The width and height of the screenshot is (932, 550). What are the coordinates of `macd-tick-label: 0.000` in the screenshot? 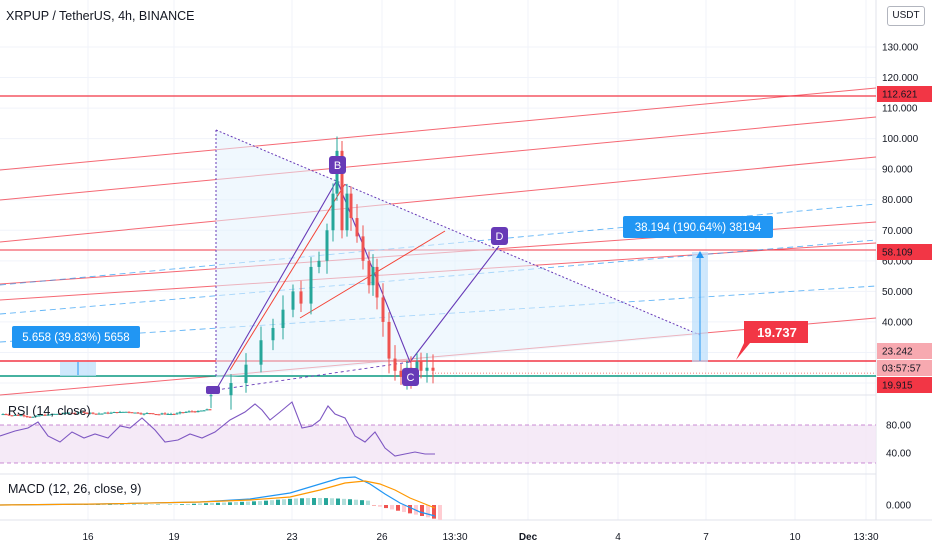 It's located at (898, 506).